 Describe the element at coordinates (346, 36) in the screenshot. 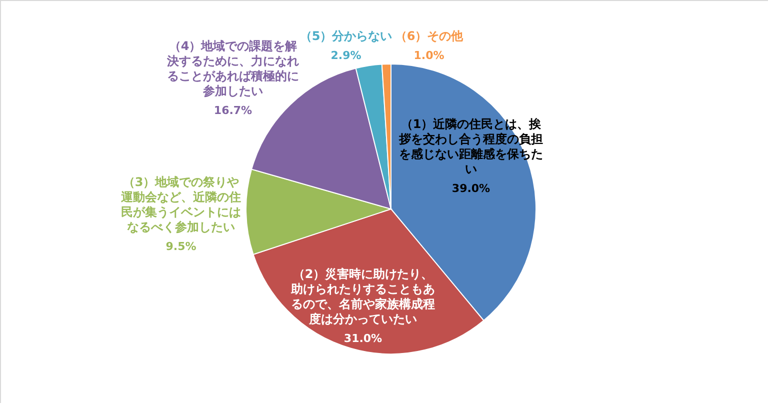

I see `slice-label: （5）分からない` at that location.